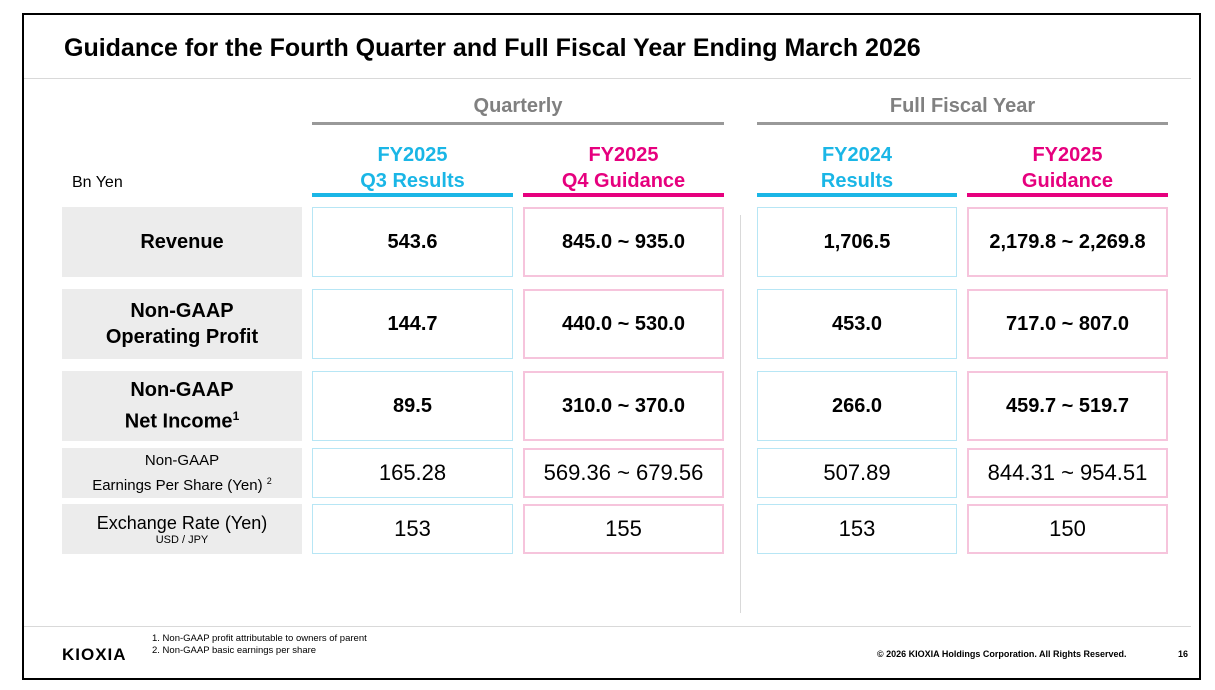 The width and height of the screenshot is (1215, 690). What do you see at coordinates (412, 168) in the screenshot?
I see `column-header-q3-results: FY2025 Q3 Results` at bounding box center [412, 168].